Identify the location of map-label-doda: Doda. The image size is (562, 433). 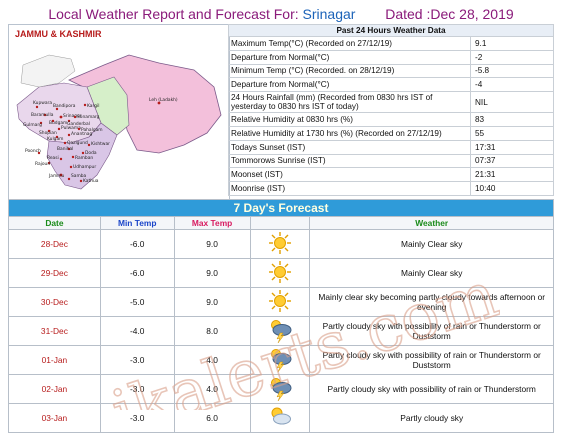
(91, 153).